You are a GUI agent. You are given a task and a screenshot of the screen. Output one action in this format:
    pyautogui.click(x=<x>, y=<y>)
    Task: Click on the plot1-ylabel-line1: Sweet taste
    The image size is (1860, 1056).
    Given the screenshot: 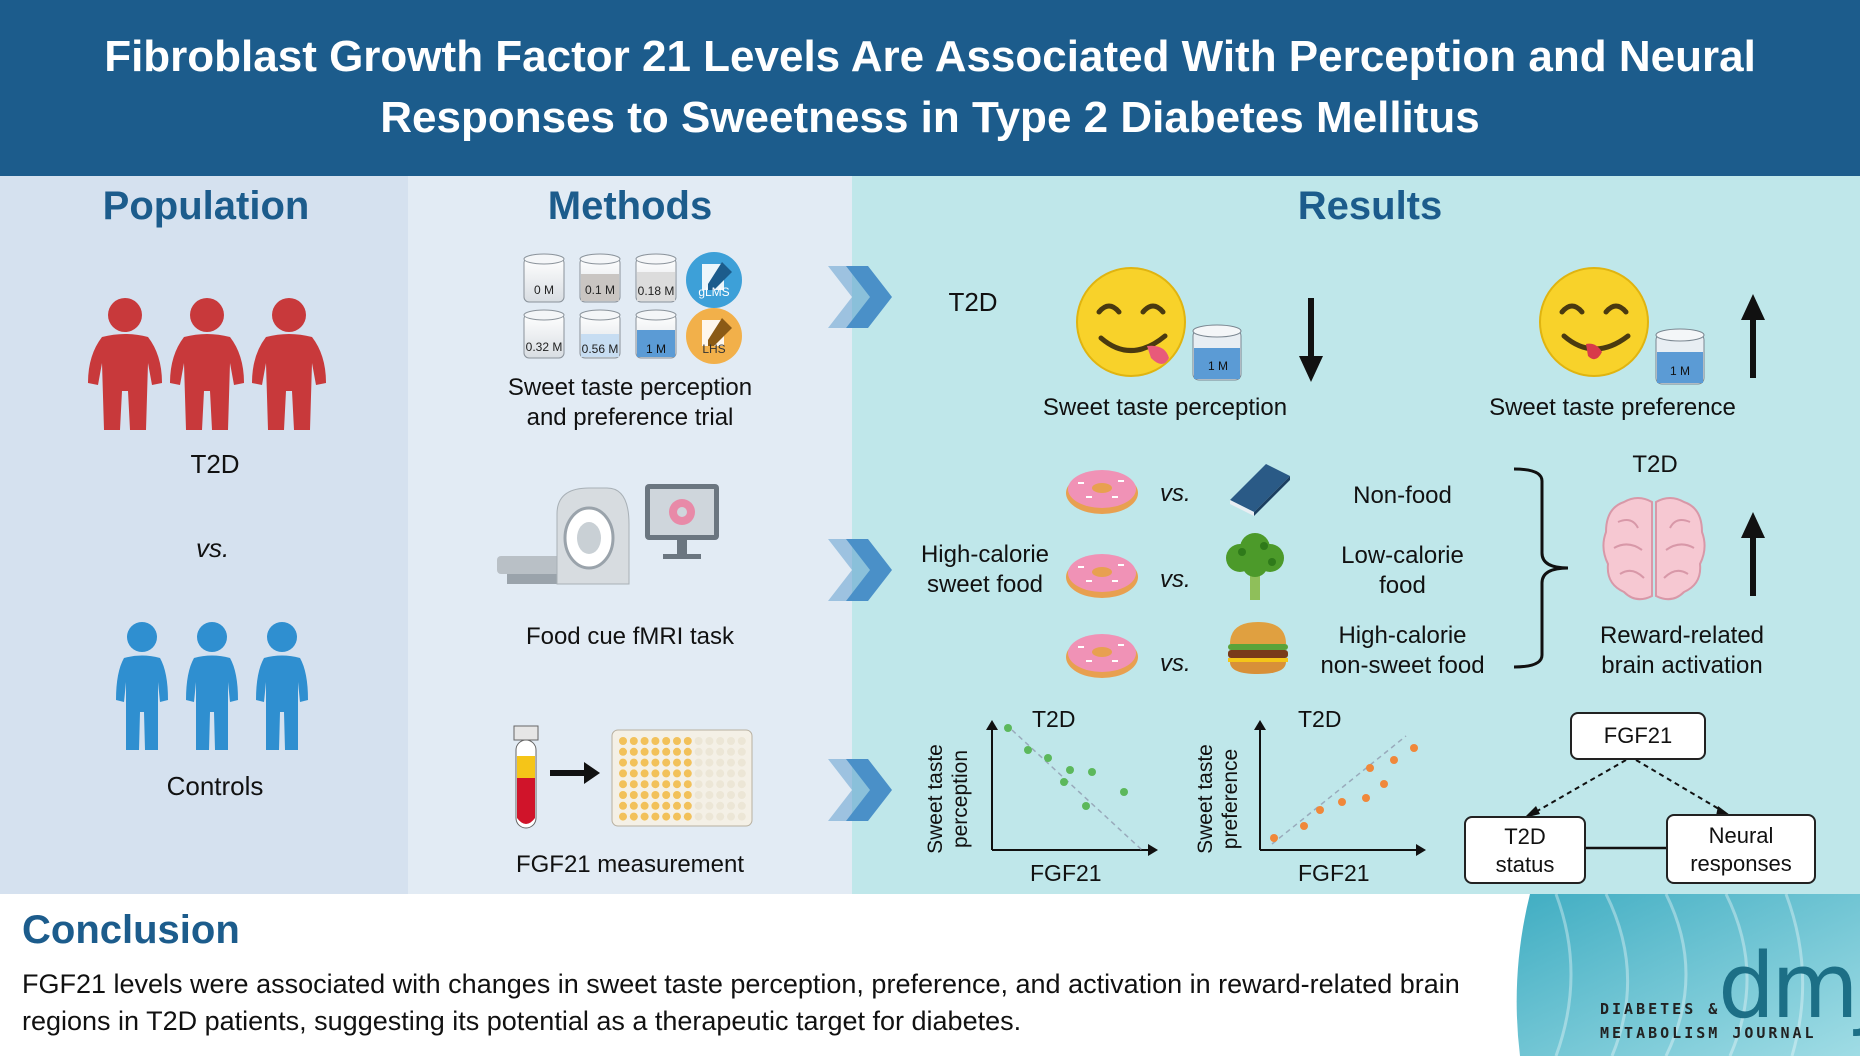 What is the action you would take?
    pyautogui.click(x=935, y=799)
    